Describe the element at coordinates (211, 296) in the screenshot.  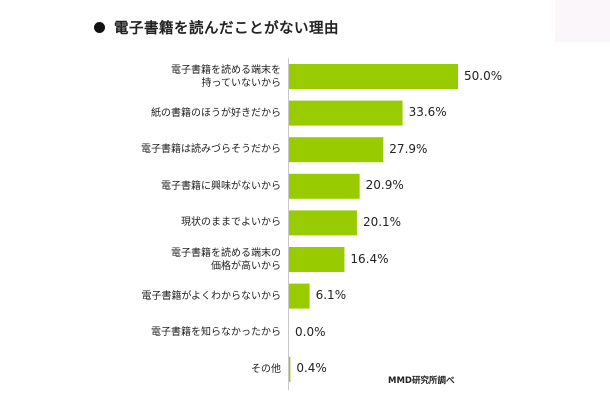
I see `category-label-7: 電子書籍がよくわからないから` at that location.